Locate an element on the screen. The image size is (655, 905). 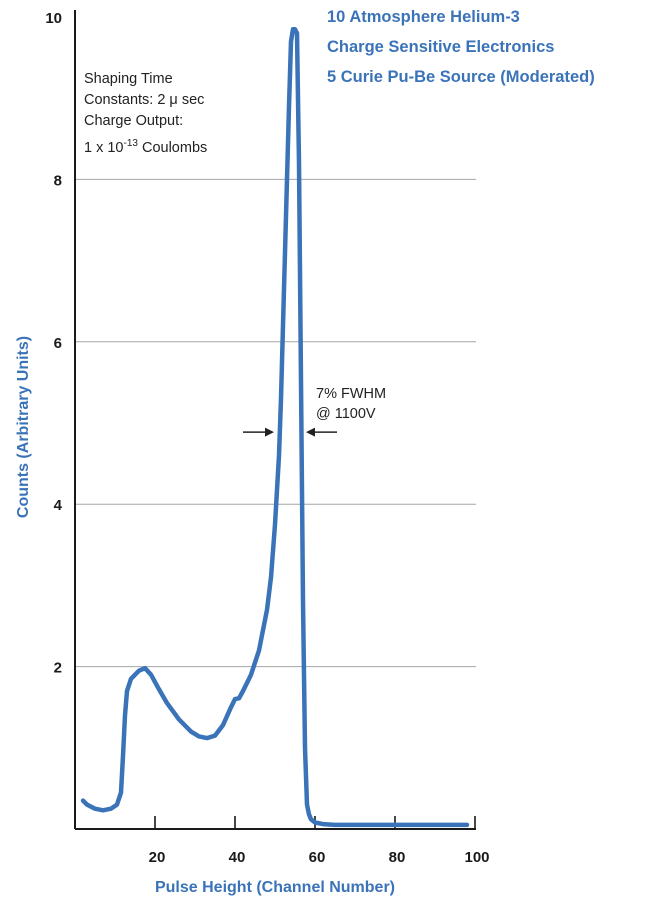
x-axis-label: Pulse Height (Channel Number) is located at coordinates (275, 887).